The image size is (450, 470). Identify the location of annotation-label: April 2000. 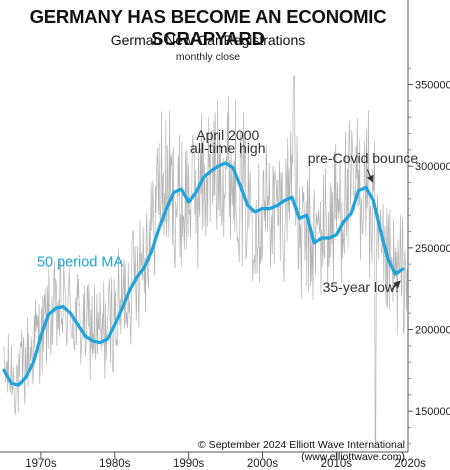
(227, 135).